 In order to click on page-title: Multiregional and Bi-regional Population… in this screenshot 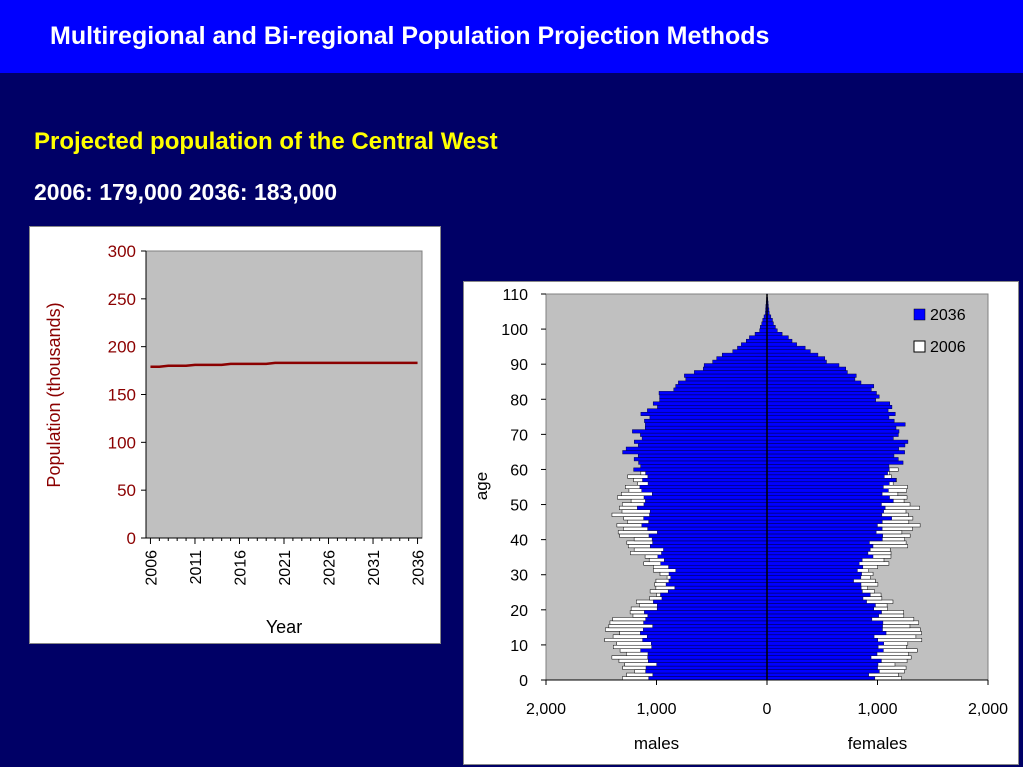, I will do `click(410, 36)`.